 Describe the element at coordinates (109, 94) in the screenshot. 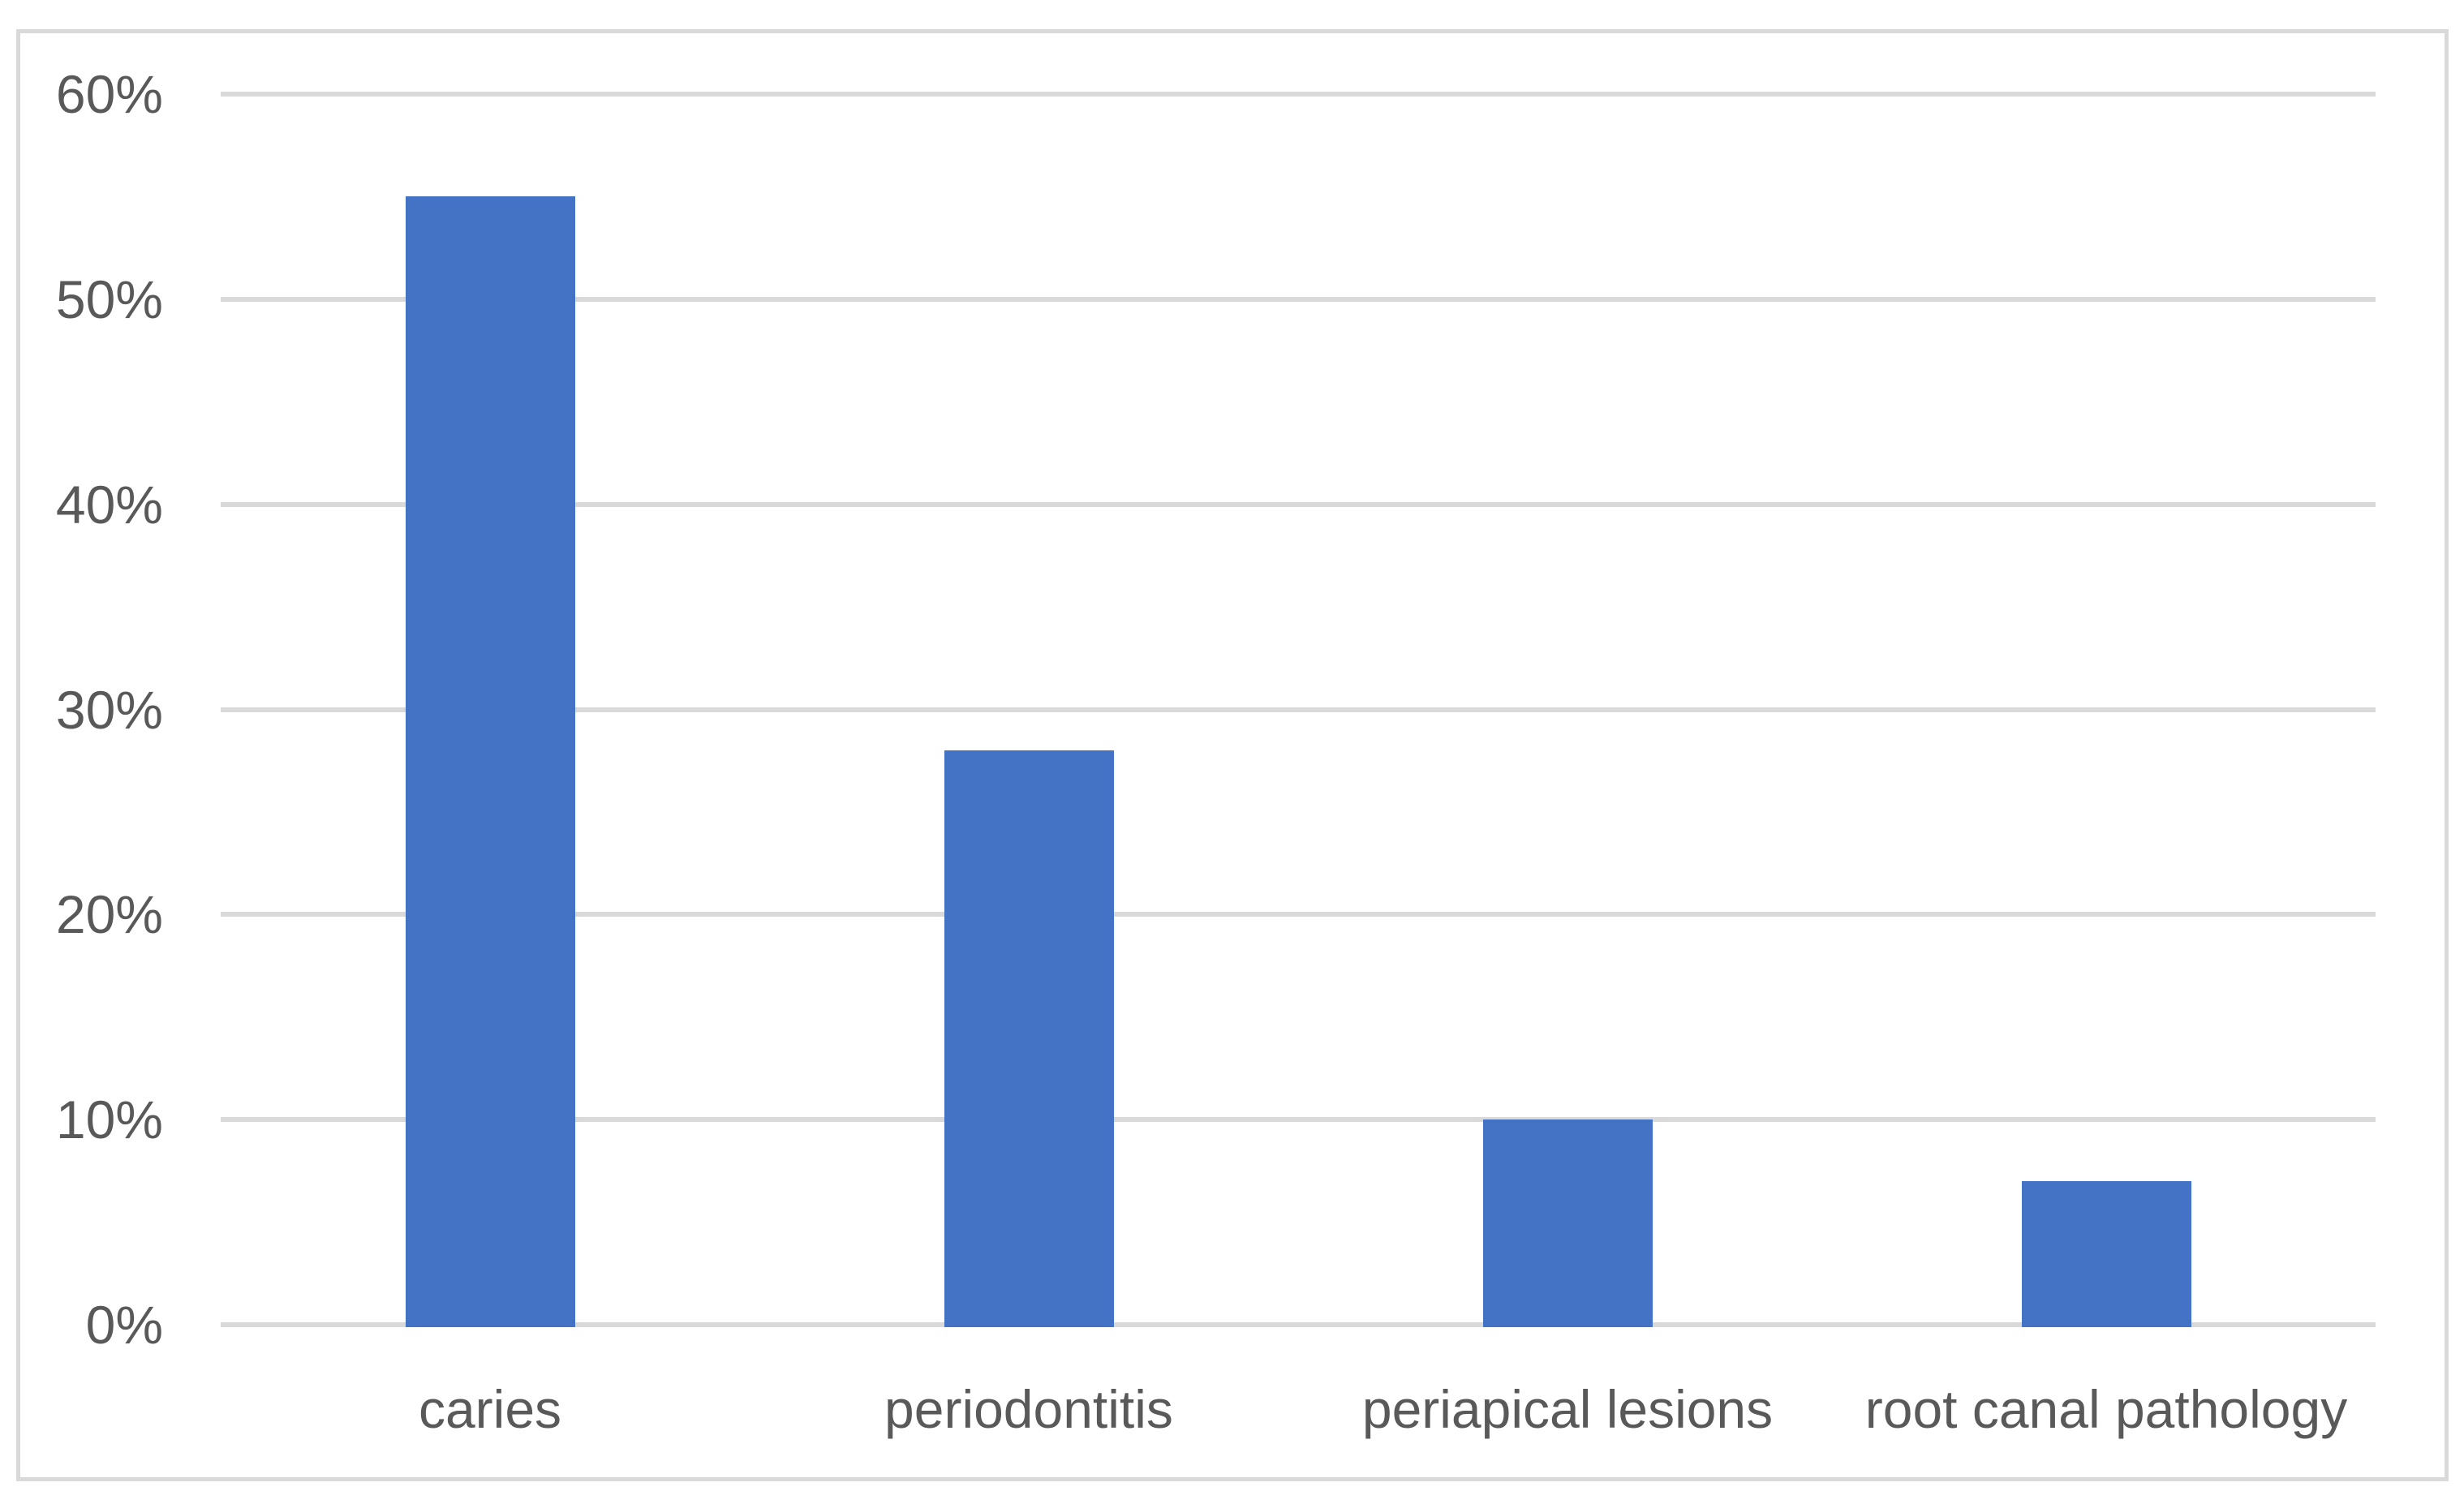

I see `y-axis-tick-label: 60%` at that location.